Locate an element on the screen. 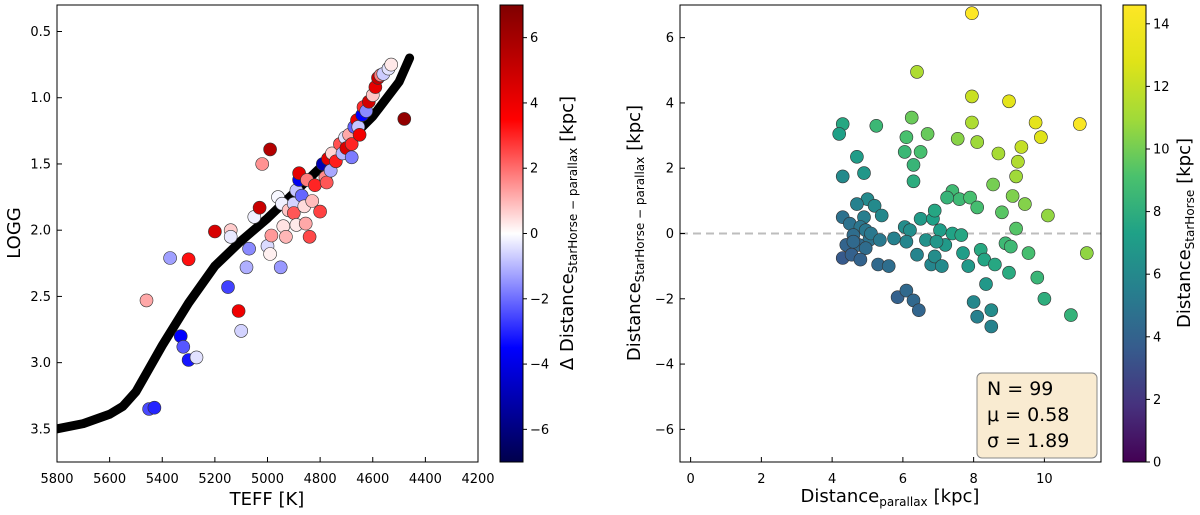 The image size is (1200, 515). left-x-tick-label: 4400 is located at coordinates (425, 479).